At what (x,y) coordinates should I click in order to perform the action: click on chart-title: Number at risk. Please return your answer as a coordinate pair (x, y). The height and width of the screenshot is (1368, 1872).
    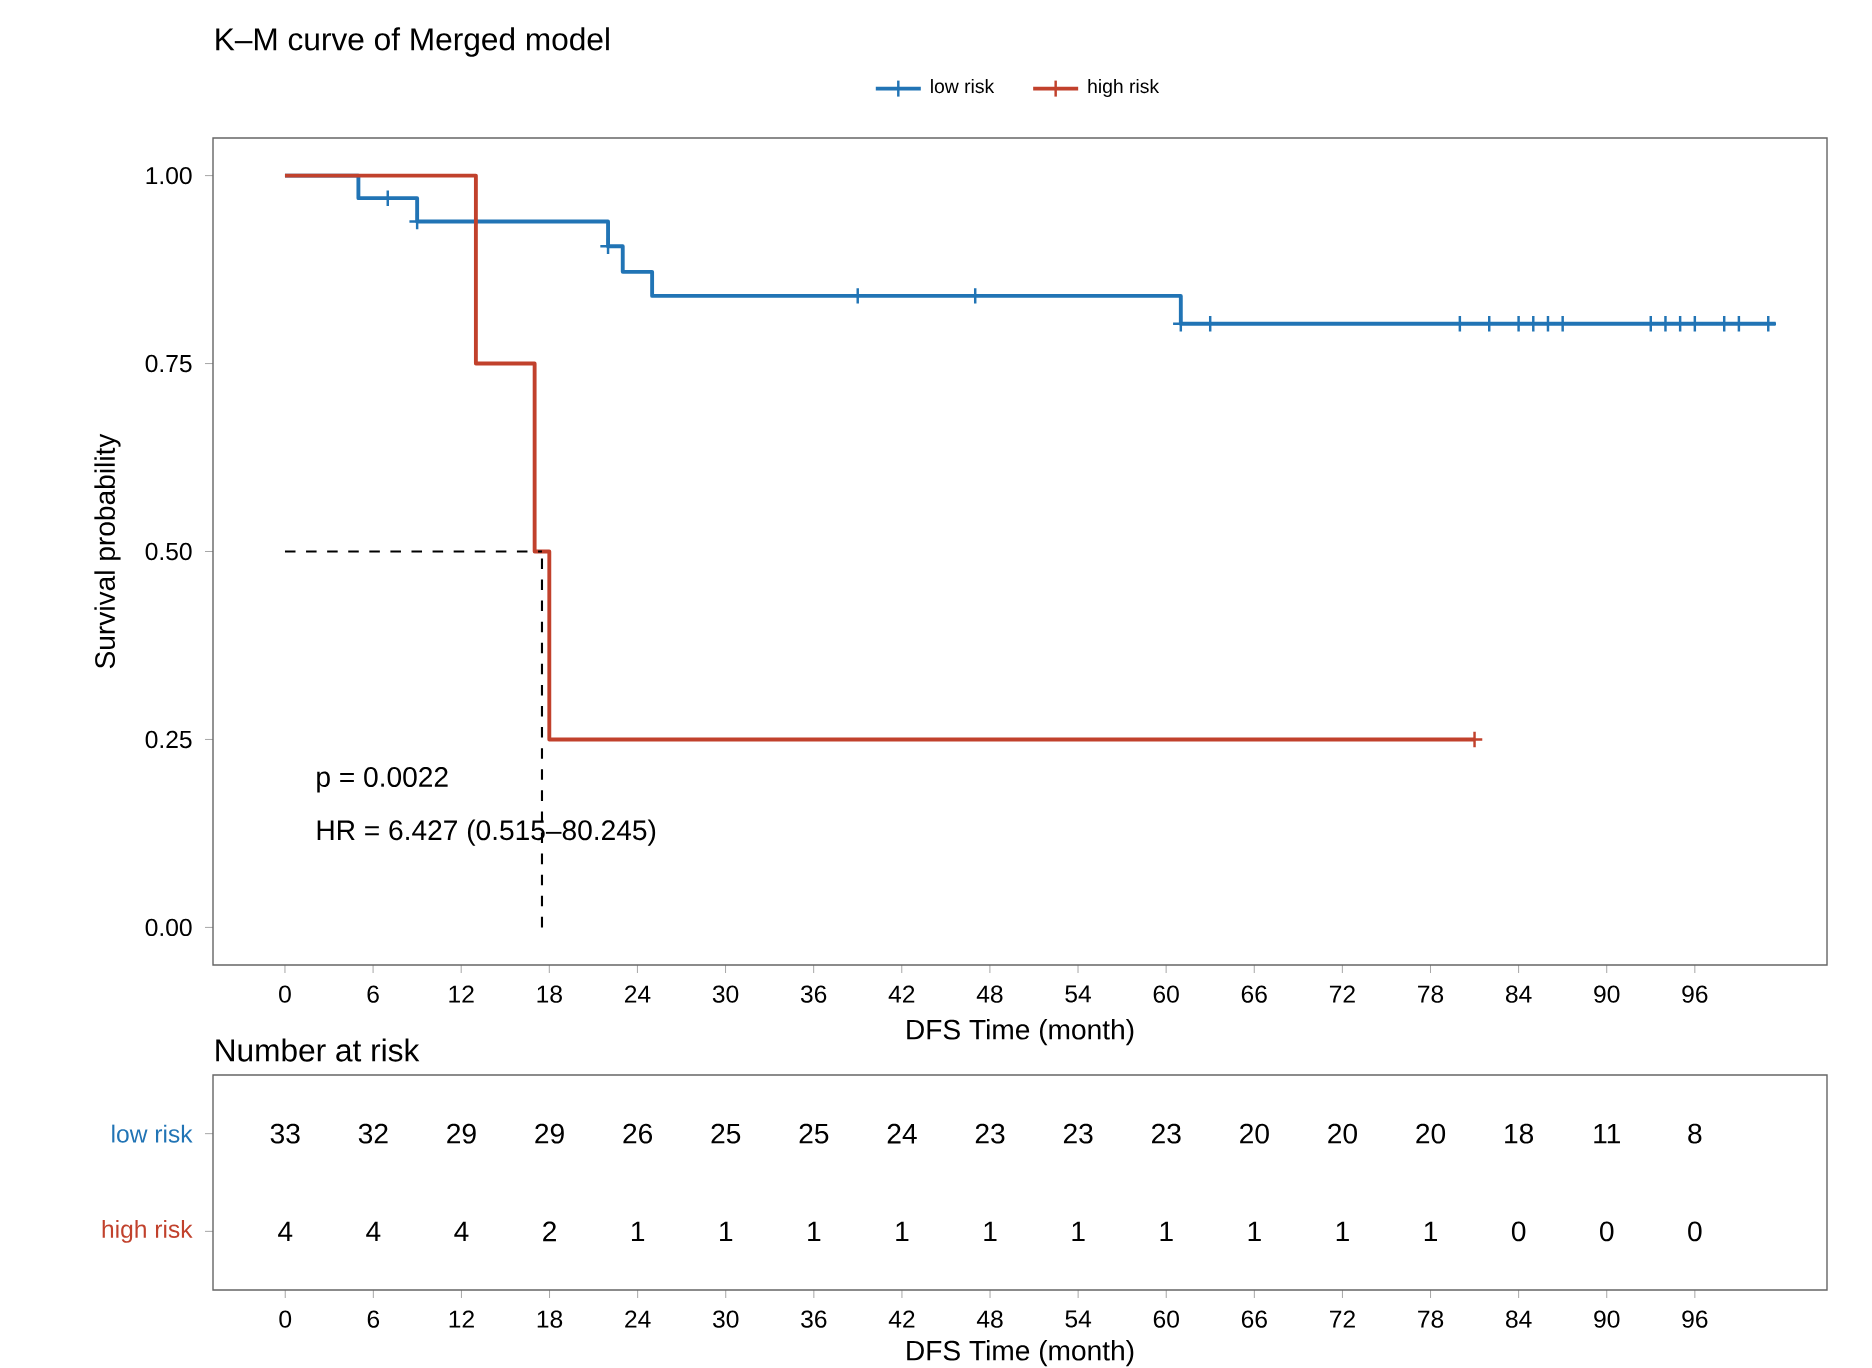
    Looking at the image, I should click on (318, 1050).